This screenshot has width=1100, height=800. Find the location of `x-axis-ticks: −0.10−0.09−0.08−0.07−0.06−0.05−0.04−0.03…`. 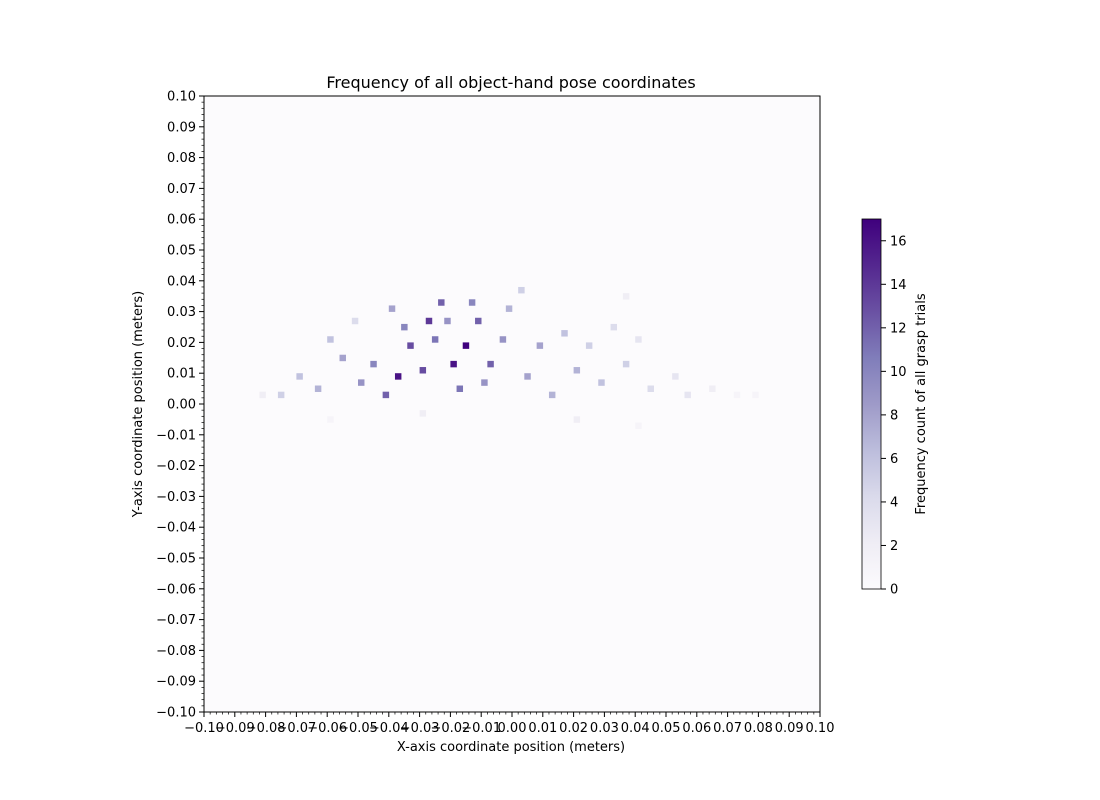

x-axis-ticks: −0.10−0.09−0.08−0.07−0.06−0.05−0.04−0.03… is located at coordinates (509, 724).